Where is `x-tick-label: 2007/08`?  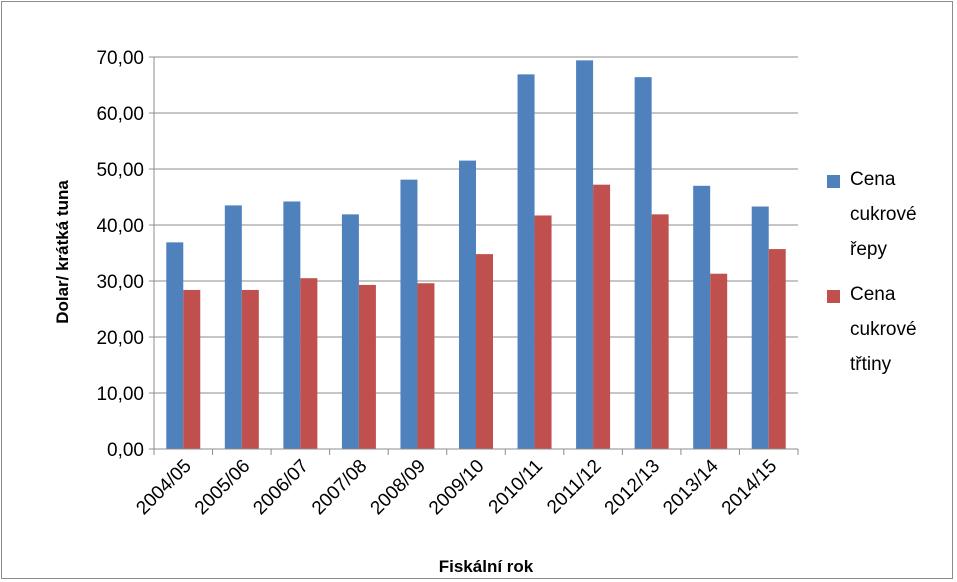 x-tick-label: 2007/08 is located at coordinates (339, 487).